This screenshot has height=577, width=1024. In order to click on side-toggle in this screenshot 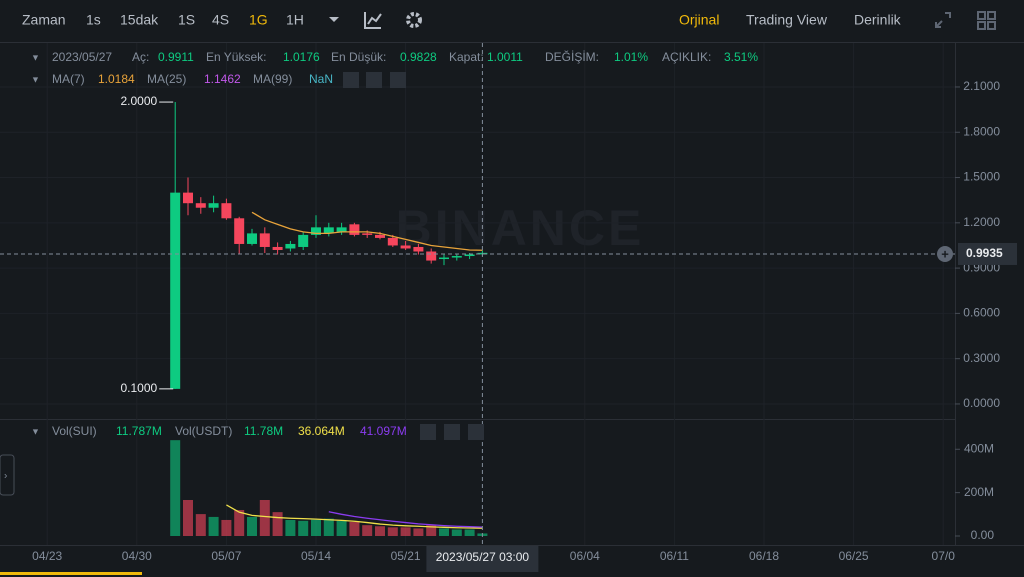, I will do `click(7, 475)`.